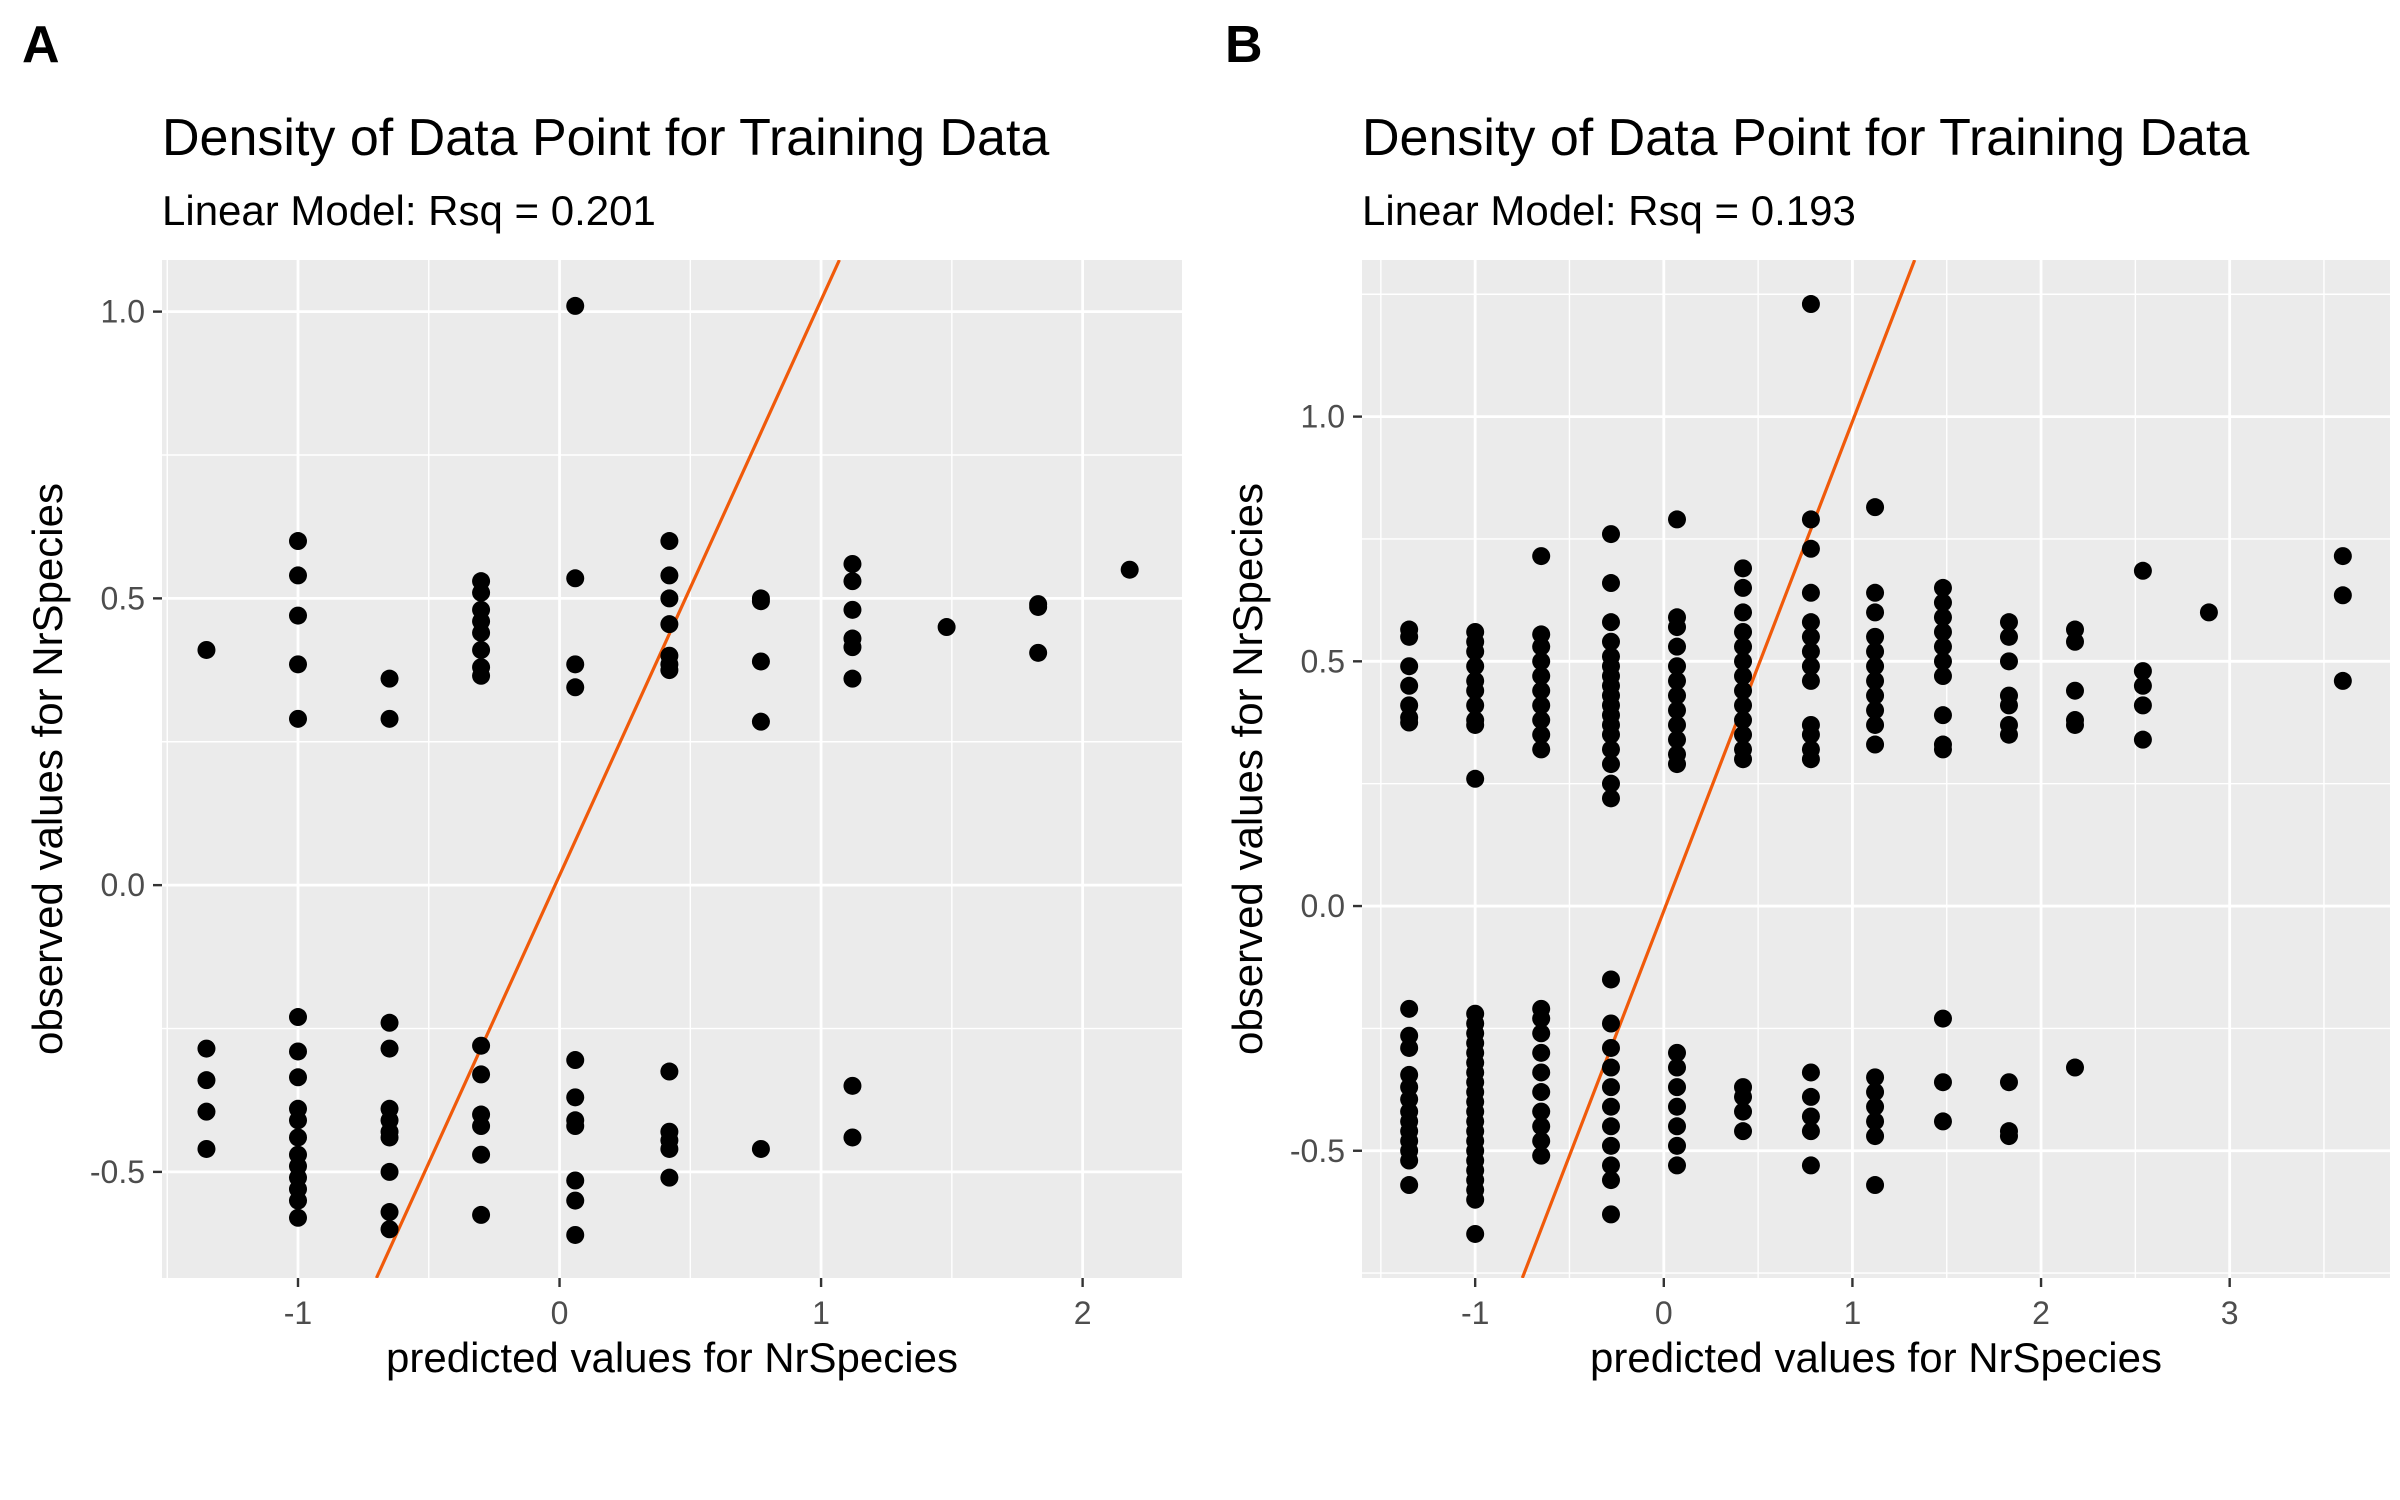 This screenshot has width=2400, height=1500. I want to click on panel-b-x-tick-label: -1, so click(1475, 1313).